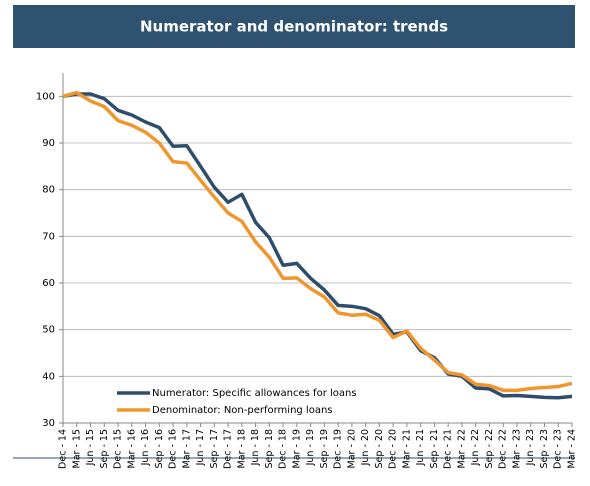 This screenshot has height=486, width=590. I want to click on x-tick-label: Dec - 22, so click(503, 449).